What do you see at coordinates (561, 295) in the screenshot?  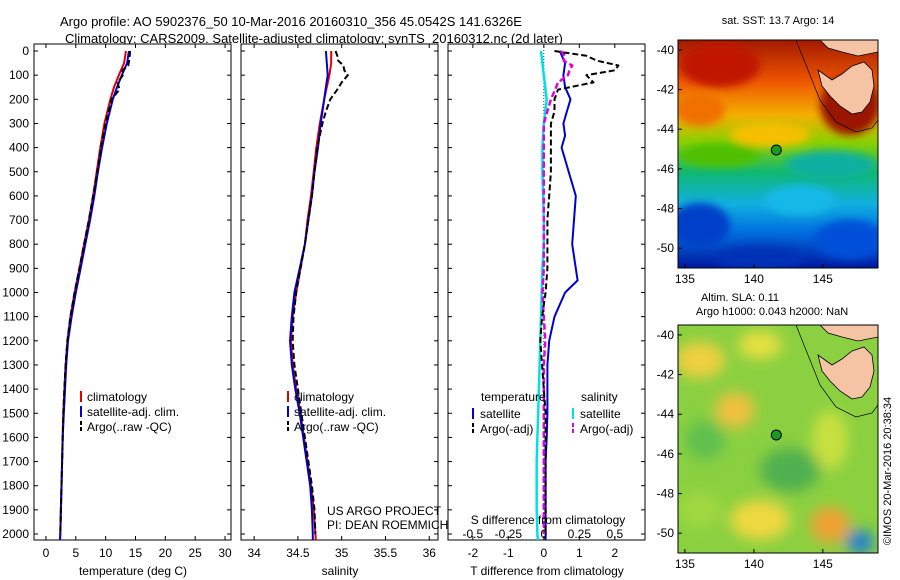 I see `sat-temp-diff-line` at bounding box center [561, 295].